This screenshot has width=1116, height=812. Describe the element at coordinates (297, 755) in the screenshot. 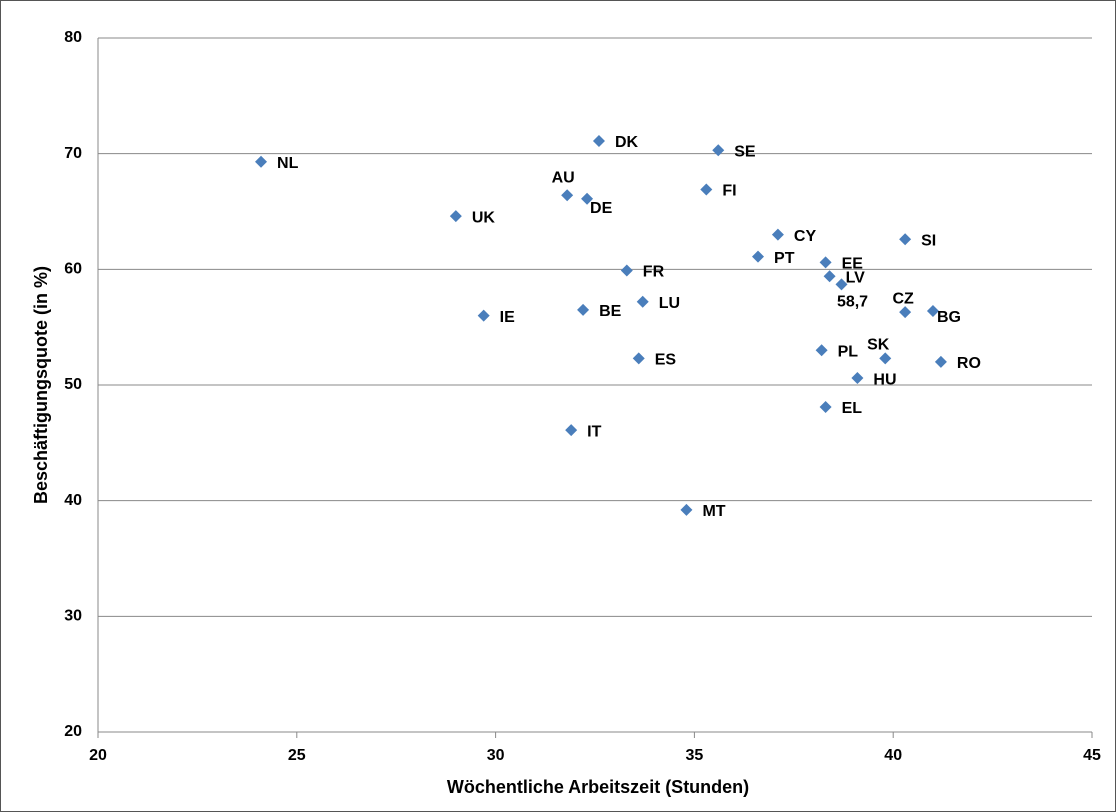

I see `x-tick-label: 25` at that location.